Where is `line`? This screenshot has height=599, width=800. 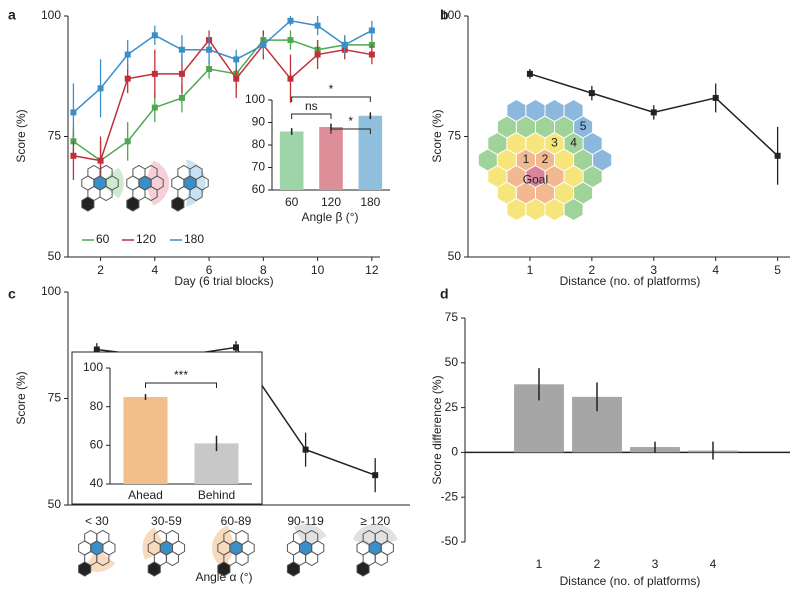
line is located at coordinates (222, 100).